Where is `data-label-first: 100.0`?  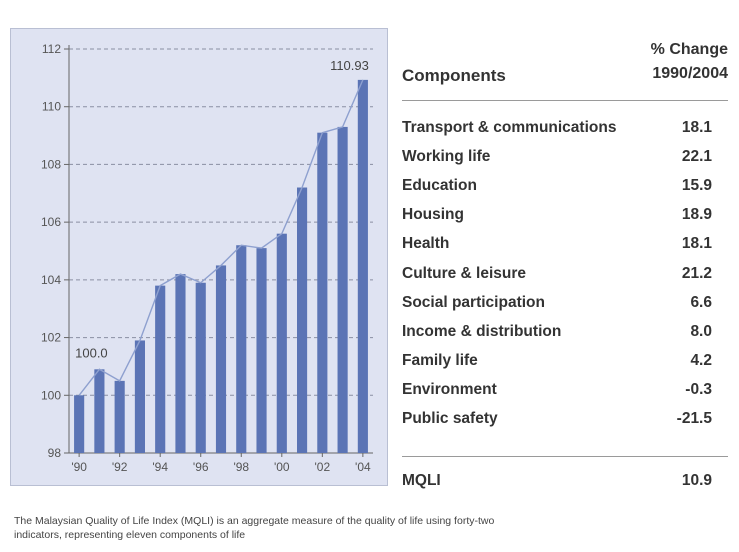 data-label-first: 100.0 is located at coordinates (91, 352).